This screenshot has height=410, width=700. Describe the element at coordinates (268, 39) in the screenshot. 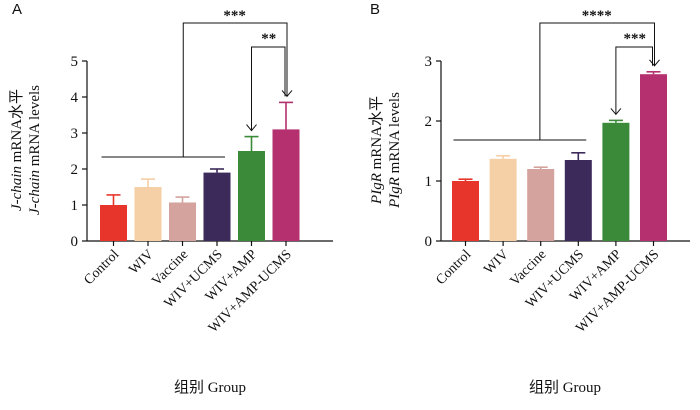

I see `significance-label: **` at that location.